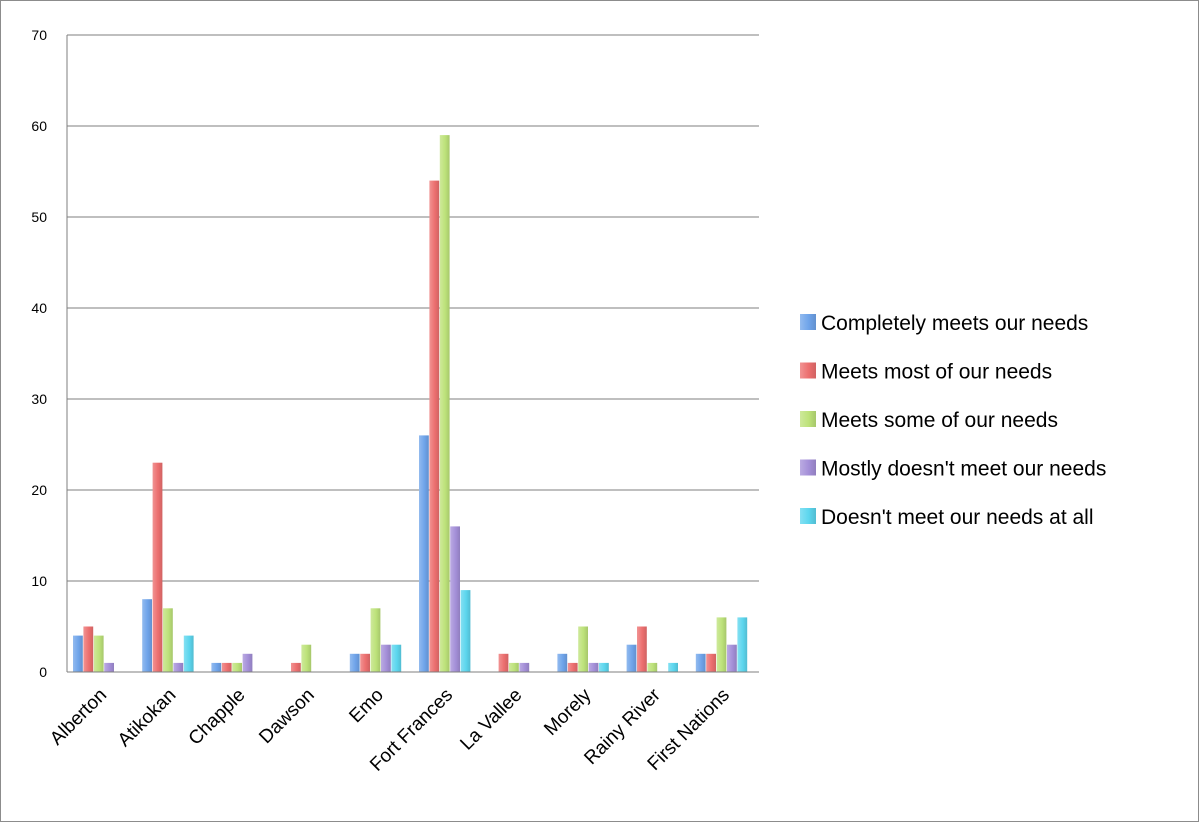 The height and width of the screenshot is (822, 1199). Describe the element at coordinates (491, 720) in the screenshot. I see `x-tick-label: La Vallee` at that location.